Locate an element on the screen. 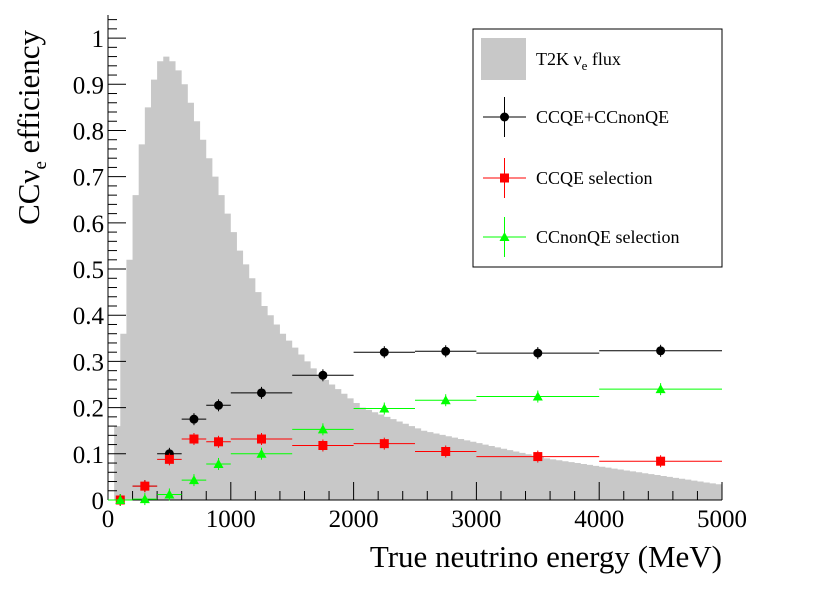 The width and height of the screenshot is (830, 596). y-tick-label: 0.2 is located at coordinates (88, 409).